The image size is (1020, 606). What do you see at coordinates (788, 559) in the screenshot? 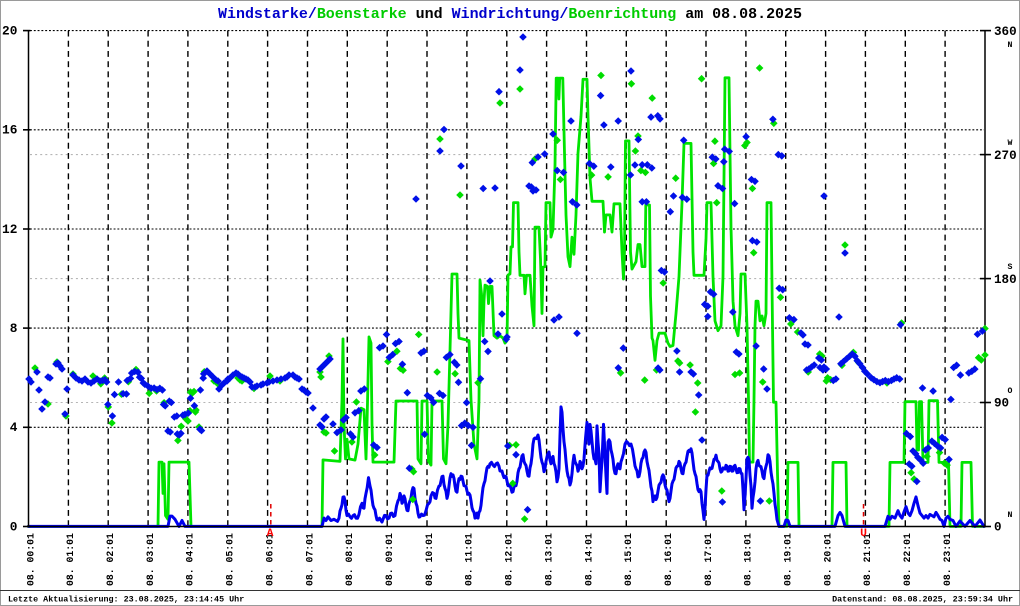
I see `svg-text: 08. 19:01` at bounding box center [788, 559].